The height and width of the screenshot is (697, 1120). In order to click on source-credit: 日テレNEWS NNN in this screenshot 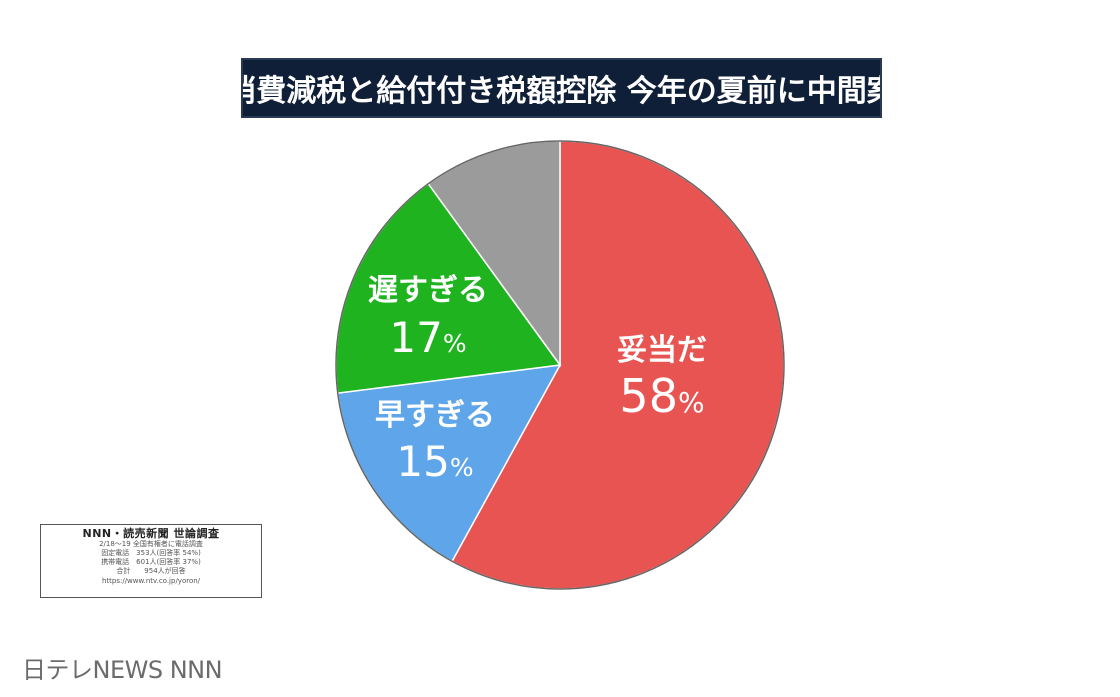, I will do `click(122, 670)`.